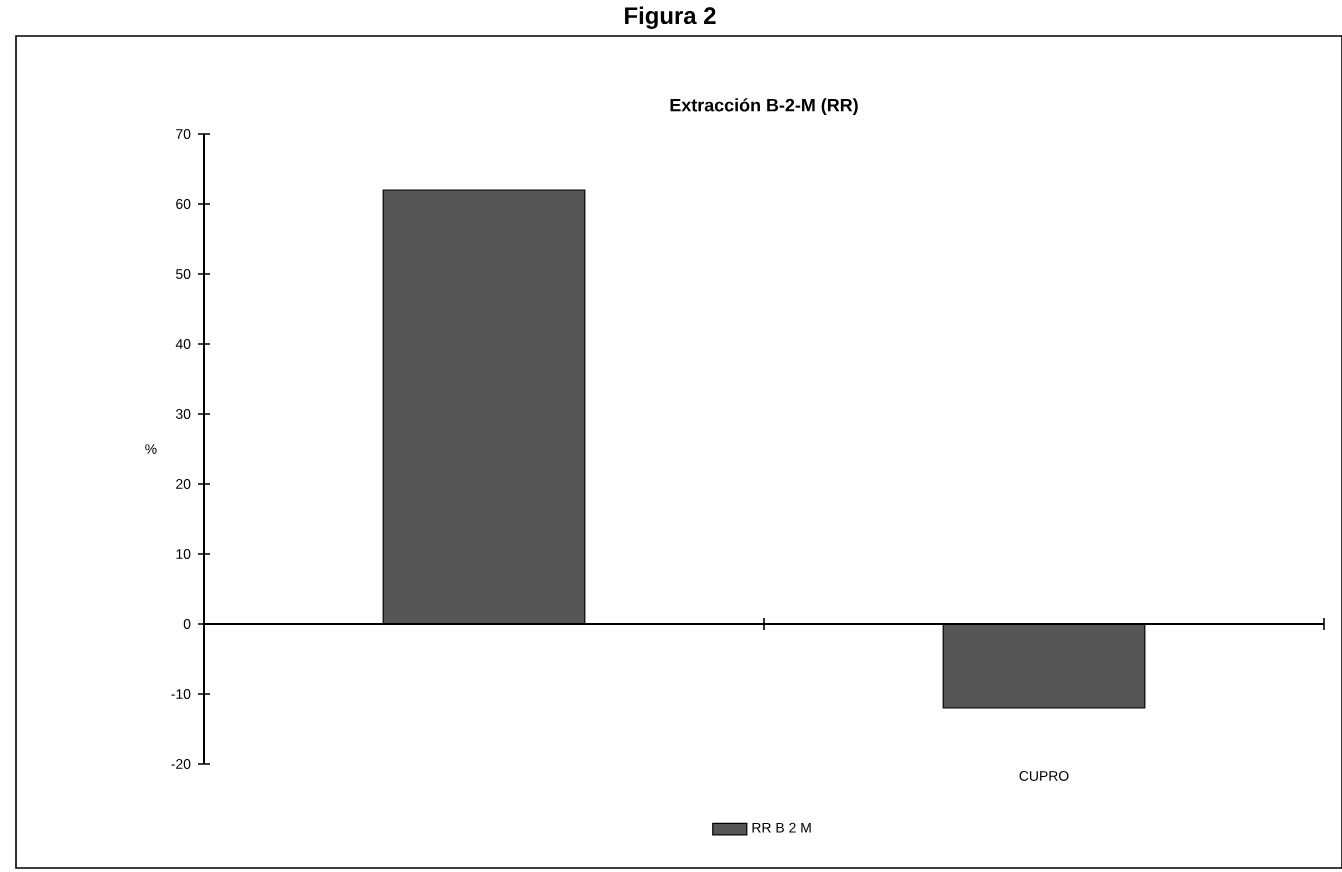 This screenshot has height=872, width=1342. Describe the element at coordinates (764, 107) in the screenshot. I see `chart-title: Extracción B-2-M (RR)` at that location.